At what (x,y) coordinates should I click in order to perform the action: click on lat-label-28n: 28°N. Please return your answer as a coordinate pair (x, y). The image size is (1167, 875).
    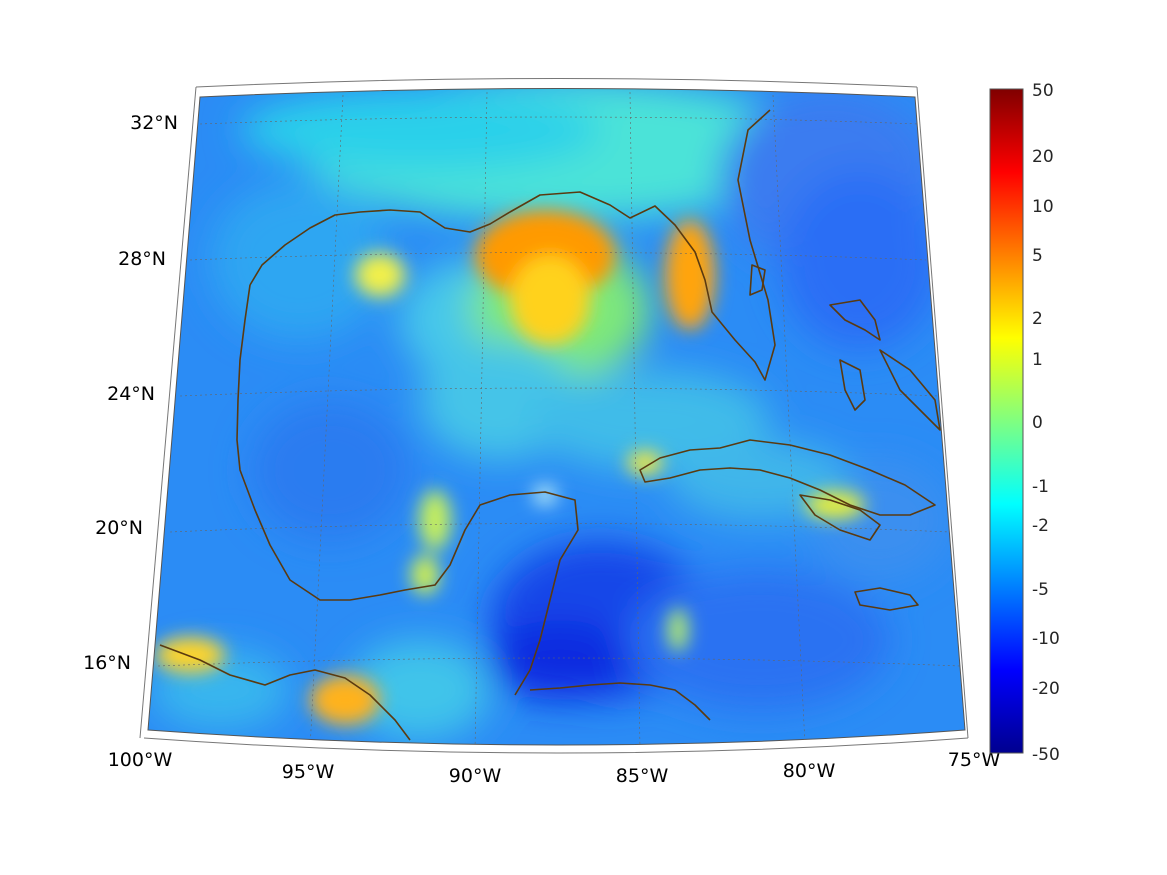
    Looking at the image, I should click on (142, 259).